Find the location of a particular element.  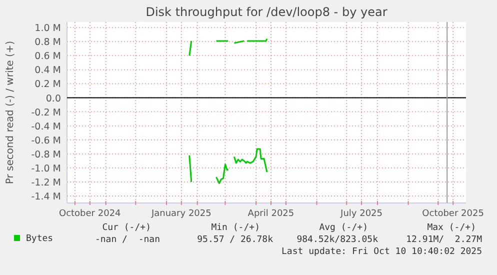

y-tick-label: 0.8 M is located at coordinates (47, 42).